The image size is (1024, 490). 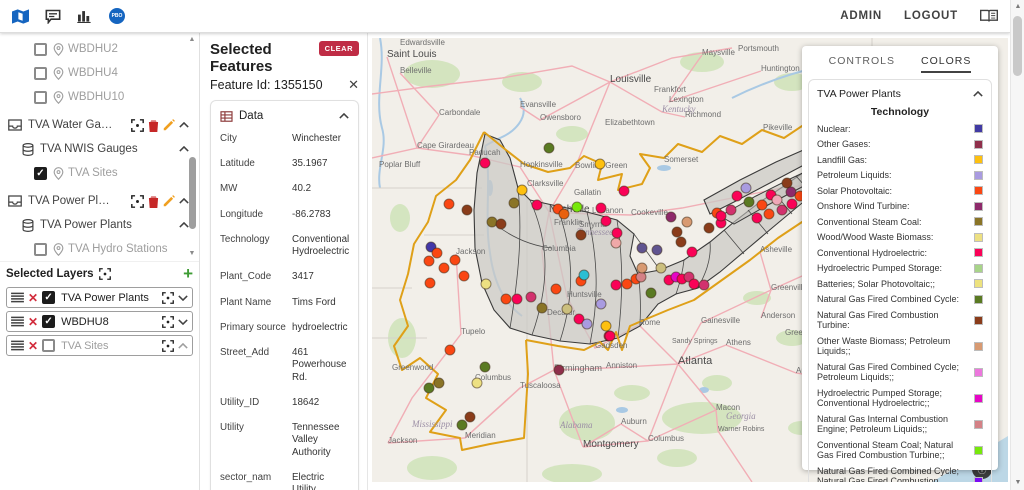 What do you see at coordinates (49, 321) in the screenshot?
I see `selected-layer-checkbox: ✓` at bounding box center [49, 321].